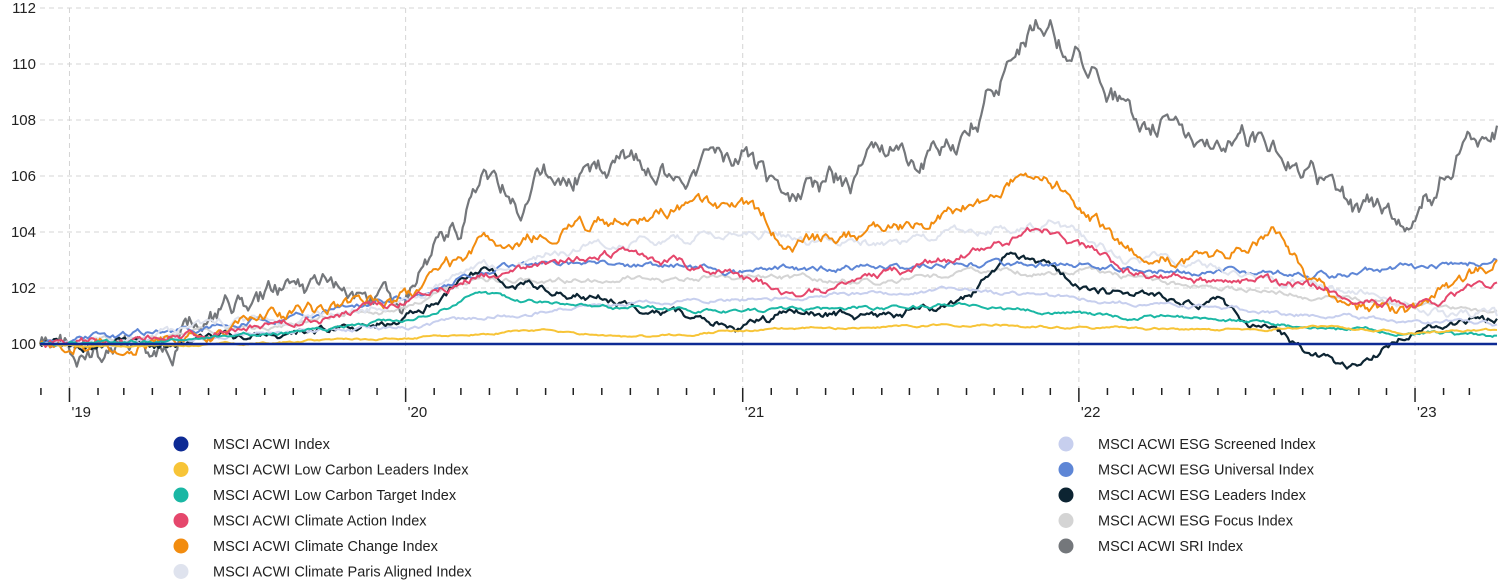 The width and height of the screenshot is (1501, 586). Describe the element at coordinates (1091, 412) in the screenshot. I see `x-tick-label: '22` at that location.